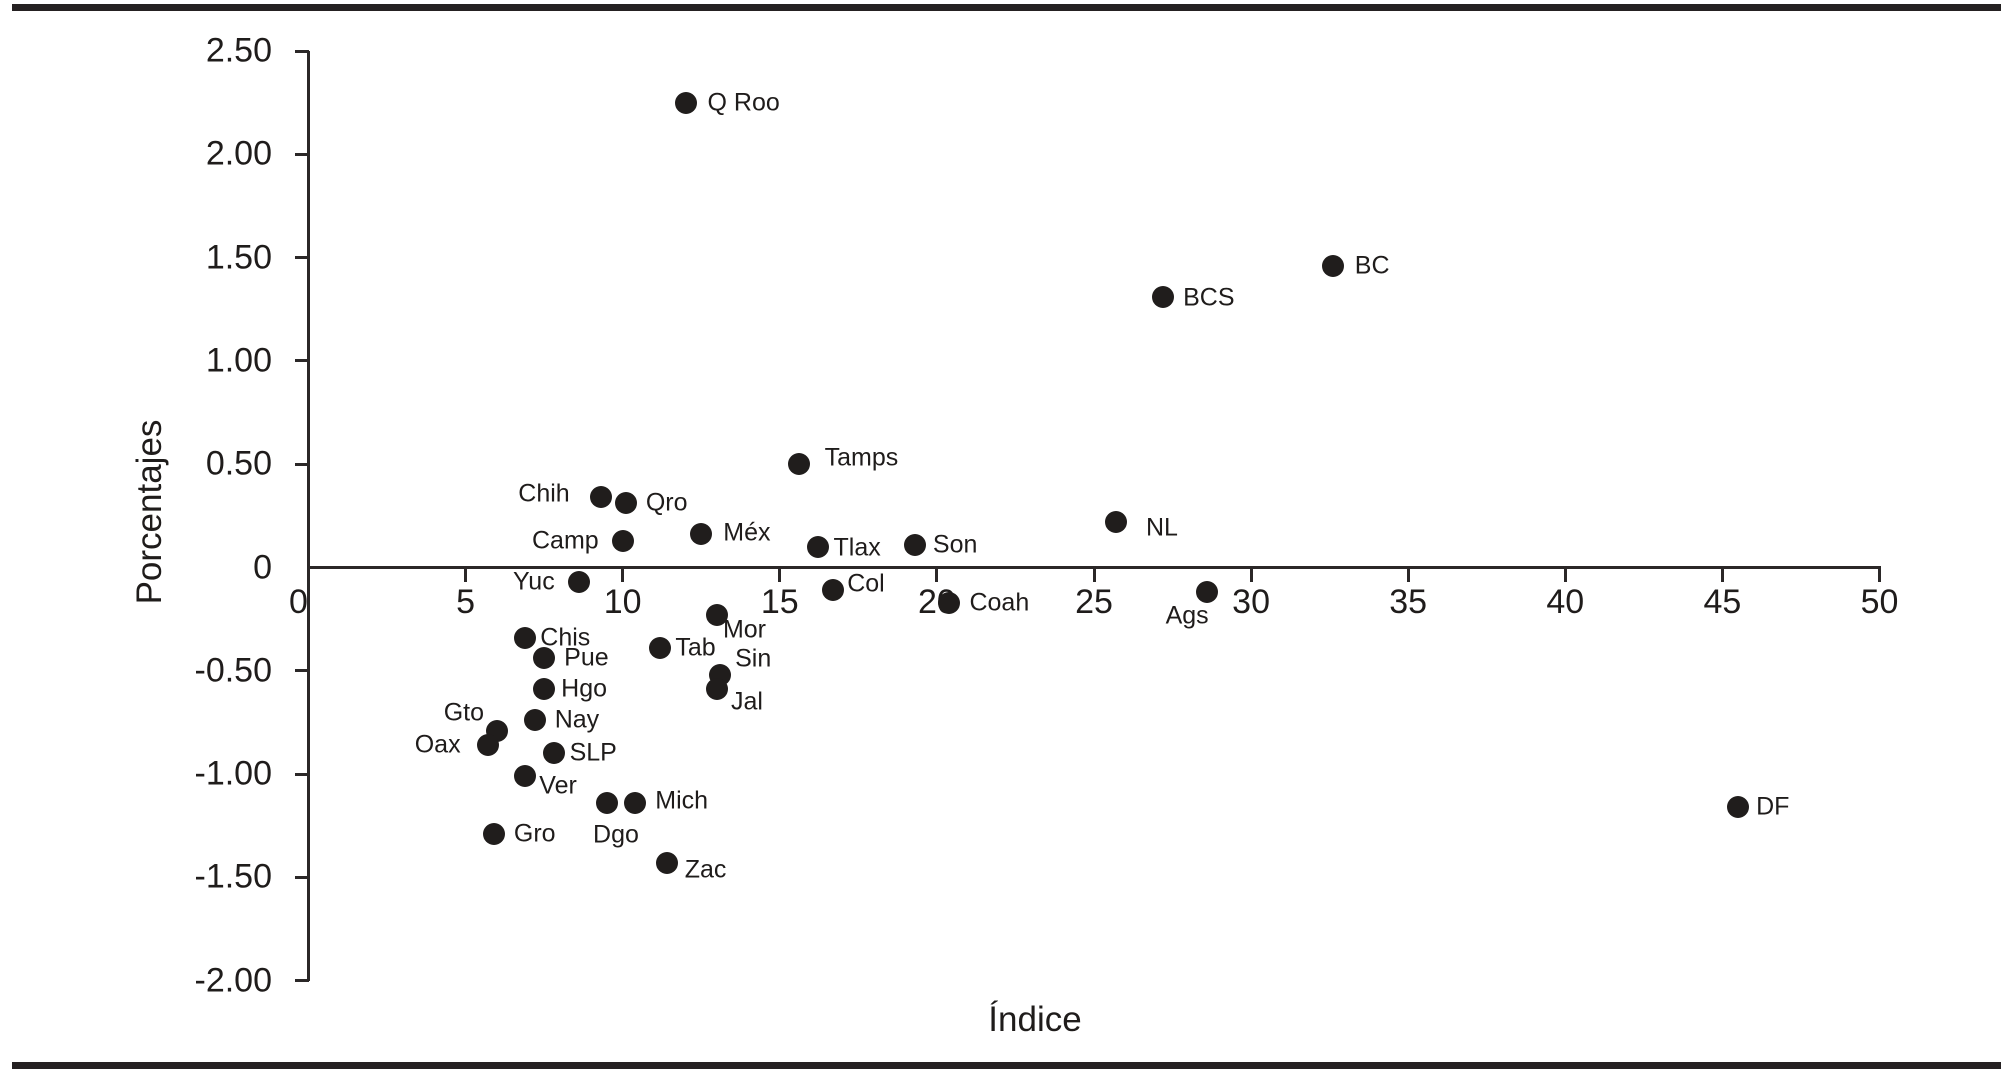 The height and width of the screenshot is (1076, 2013). What do you see at coordinates (753, 658) in the screenshot?
I see `data-point-label: Sin` at bounding box center [753, 658].